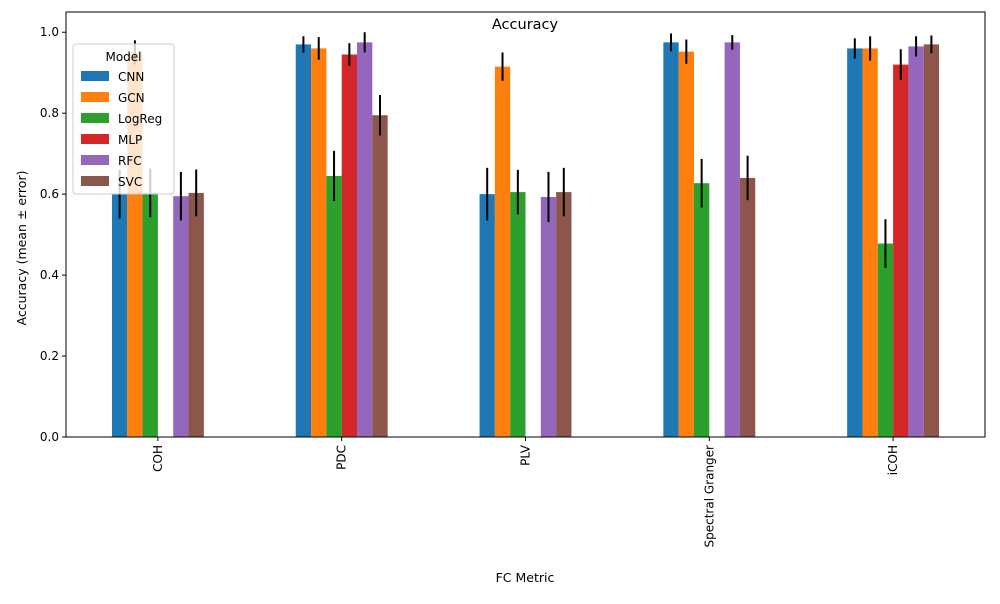 The width and height of the screenshot is (1000, 604). Describe the element at coordinates (49, 113) in the screenshot. I see `y-tick-label: 0.8` at that location.